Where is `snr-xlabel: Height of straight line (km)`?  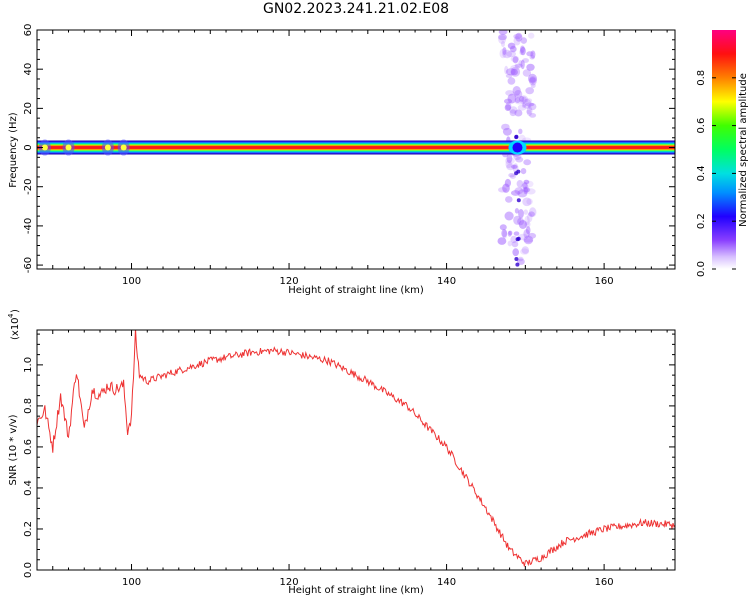
snr-xlabel: Height of straight line (km) is located at coordinates (356, 590).